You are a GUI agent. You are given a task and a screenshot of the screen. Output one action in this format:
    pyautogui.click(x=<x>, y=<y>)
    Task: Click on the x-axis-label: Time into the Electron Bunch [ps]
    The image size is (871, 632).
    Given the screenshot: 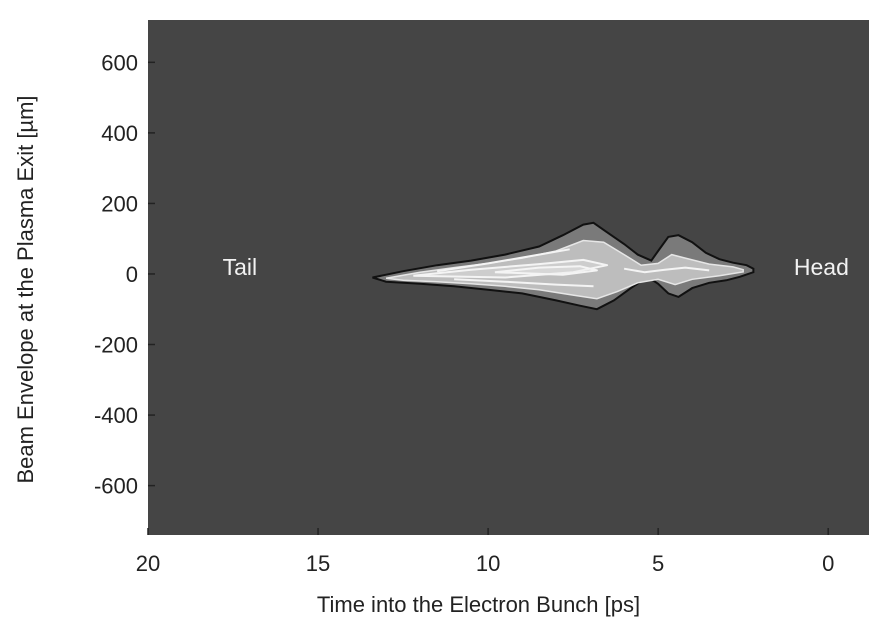 What is the action you would take?
    pyautogui.click(x=478, y=604)
    